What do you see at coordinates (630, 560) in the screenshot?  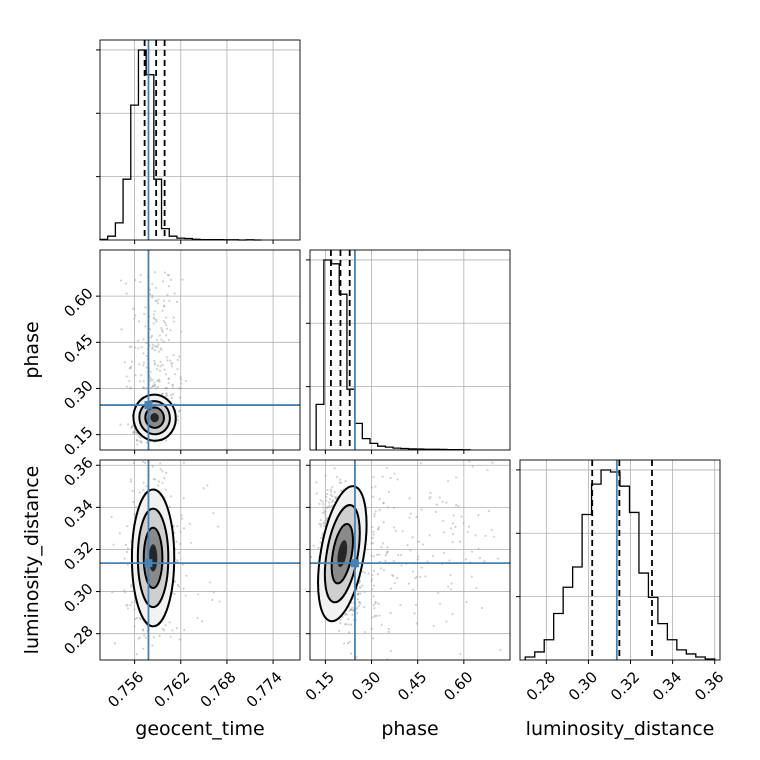 I see `hist-luminosity_distance-grid` at bounding box center [630, 560].